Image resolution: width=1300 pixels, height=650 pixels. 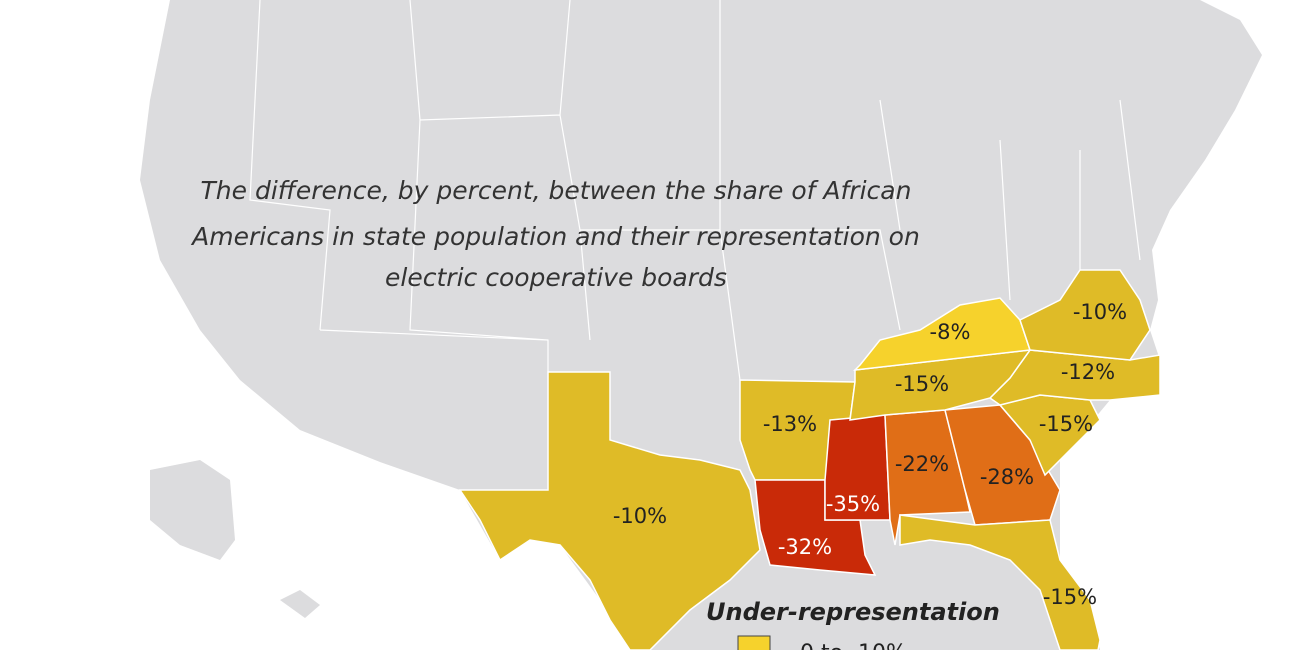 I want to click on region-label: -32%, so click(x=805, y=547).